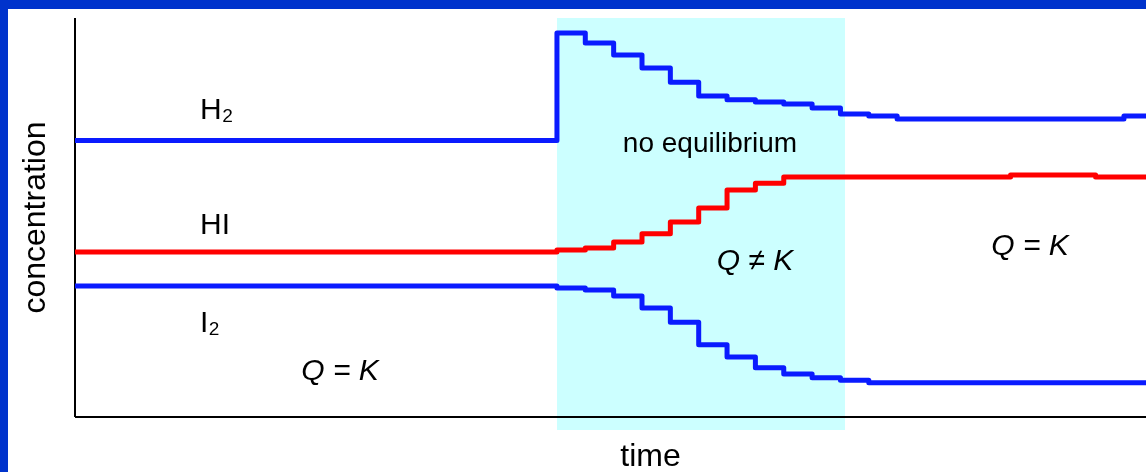  Describe the element at coordinates (210, 322) in the screenshot. I see `series-label: I₂` at that location.